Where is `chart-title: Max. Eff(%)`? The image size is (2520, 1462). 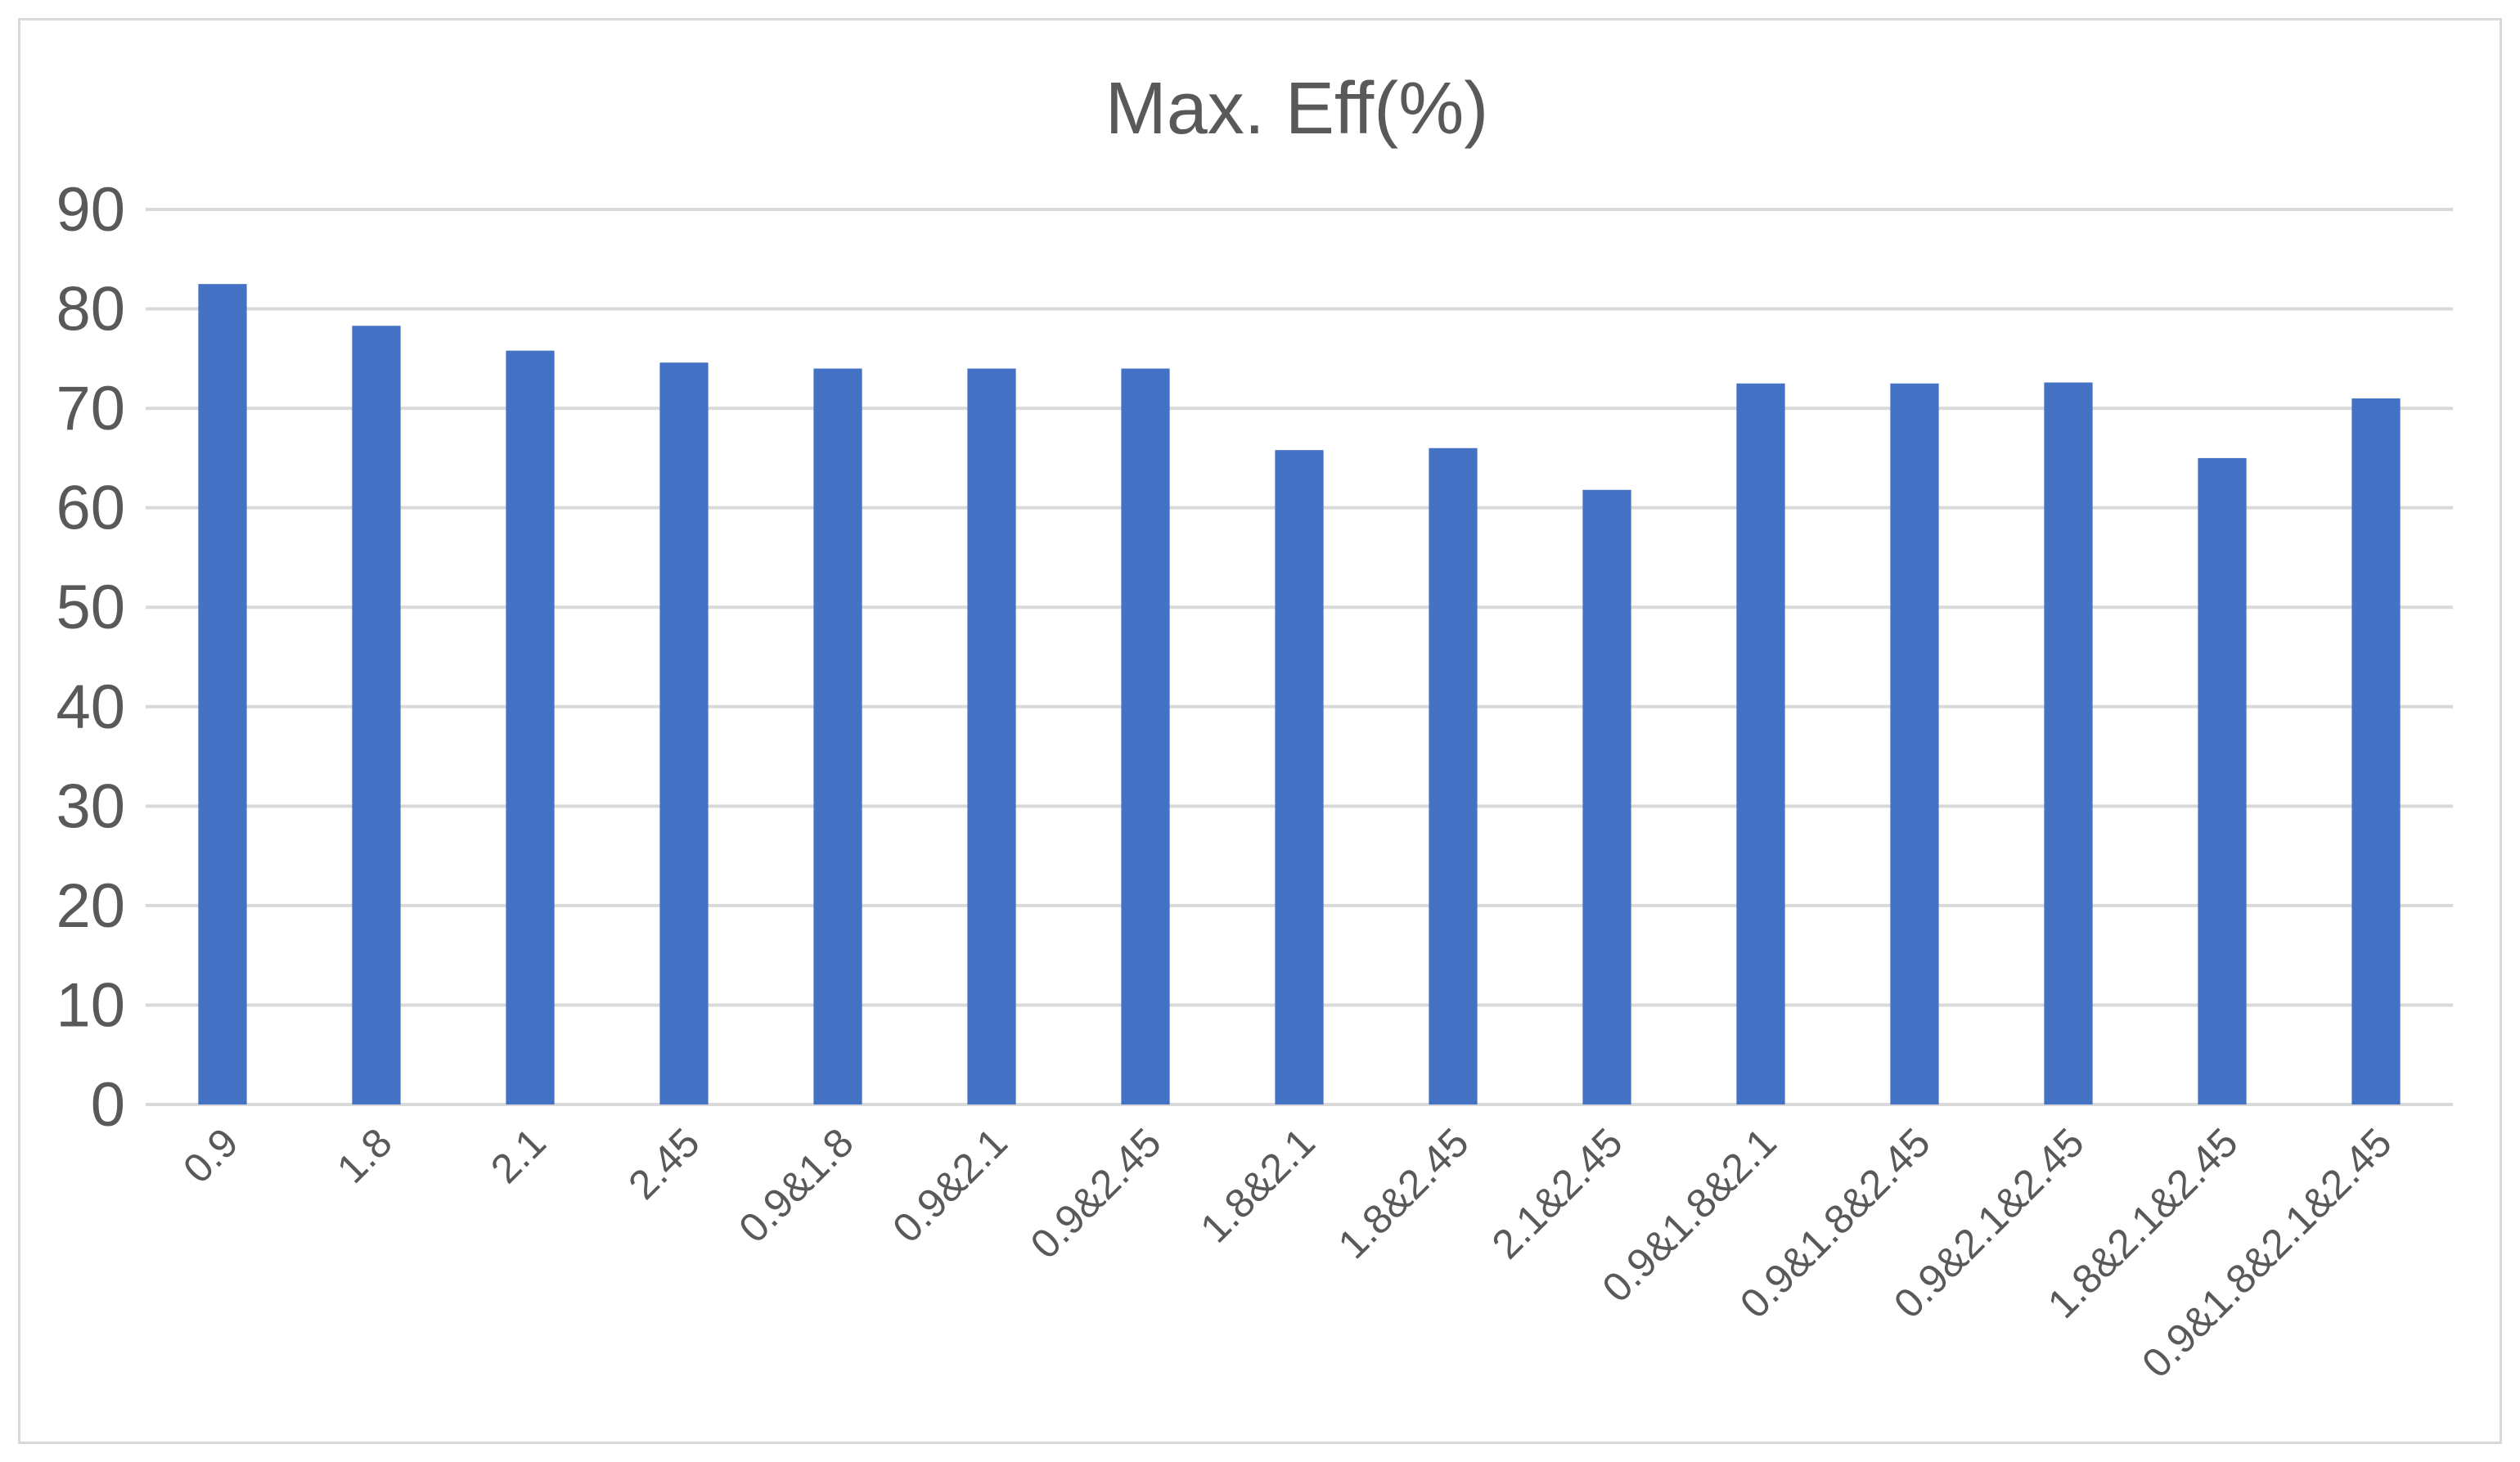
chart-title: Max. Eff(%) is located at coordinates (1297, 109).